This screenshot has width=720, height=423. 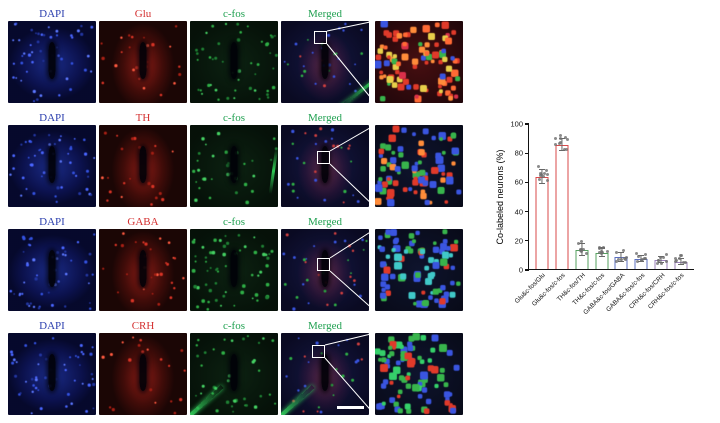 I want to click on bar-group: Glu&c-fos/Glu, so click(x=531, y=214).